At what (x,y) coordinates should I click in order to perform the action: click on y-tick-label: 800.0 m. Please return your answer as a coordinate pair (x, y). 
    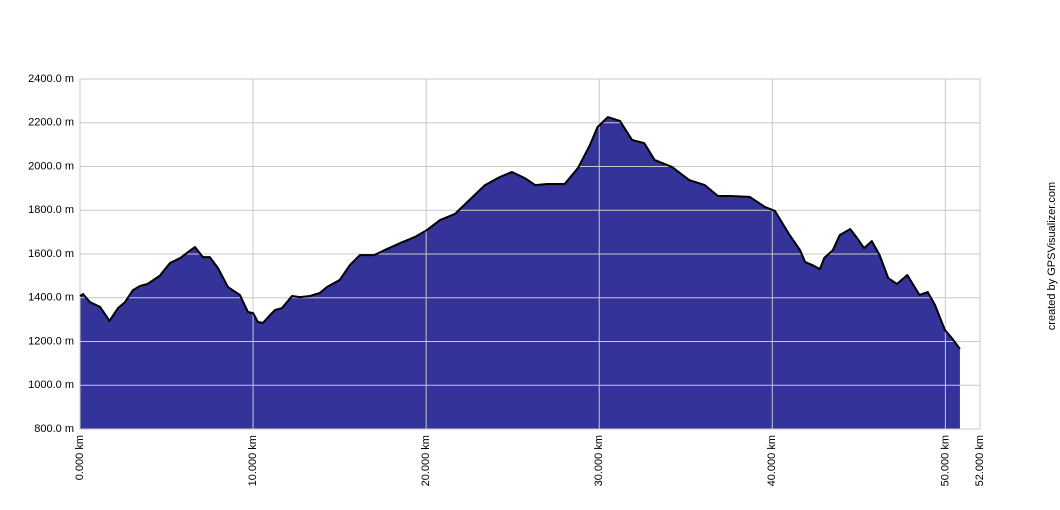
    Looking at the image, I should click on (54, 429).